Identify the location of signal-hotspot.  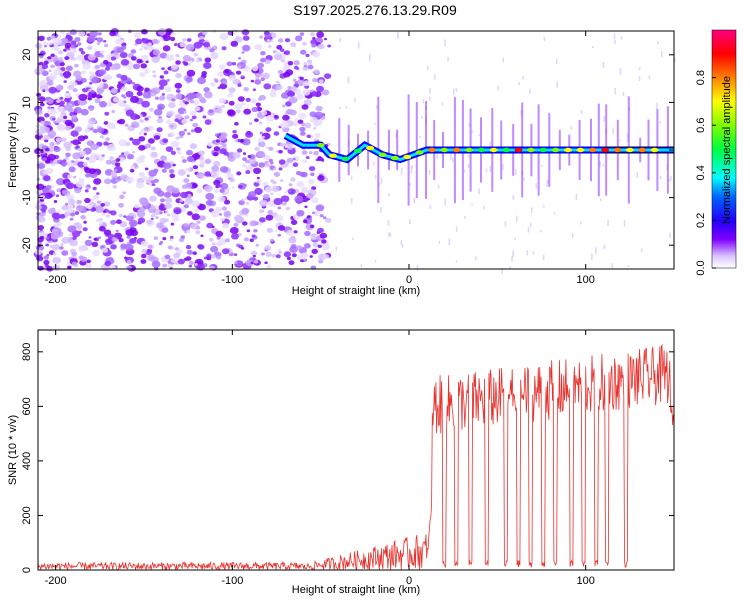
(333, 155).